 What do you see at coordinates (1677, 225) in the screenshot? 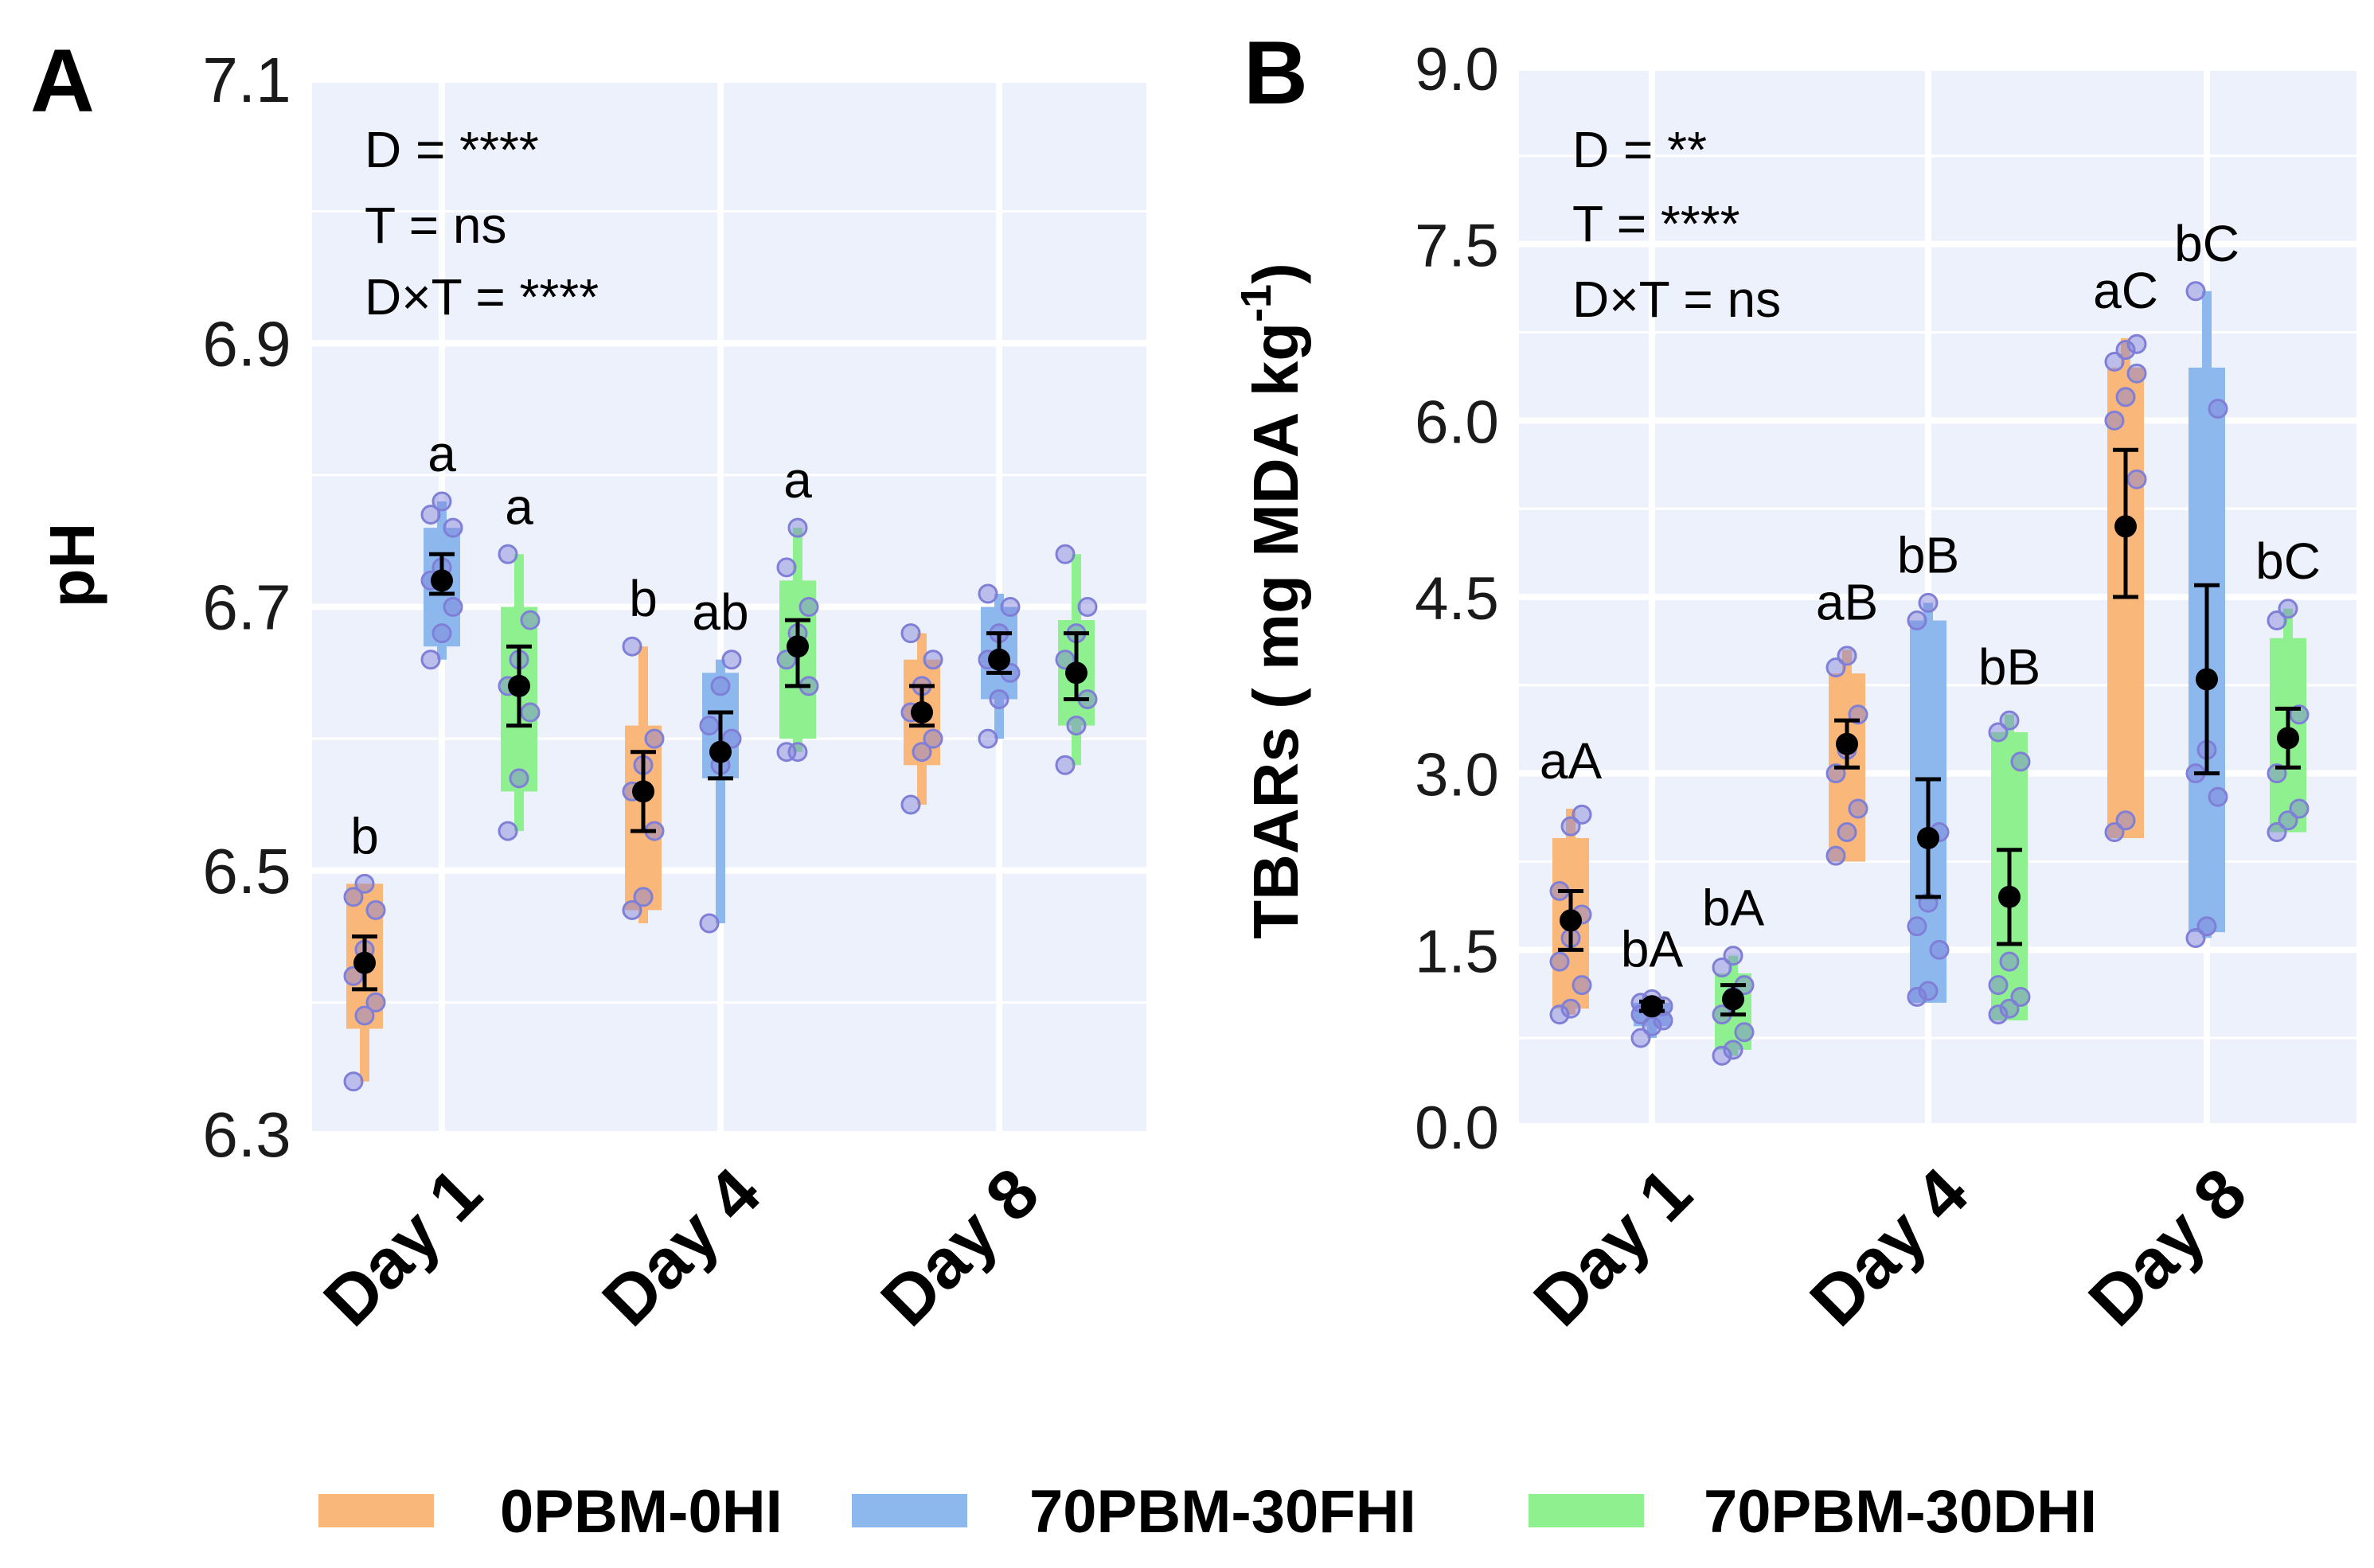
I see `panel-b-stats-text: D = ** T = **** D×T = ns` at bounding box center [1677, 225].